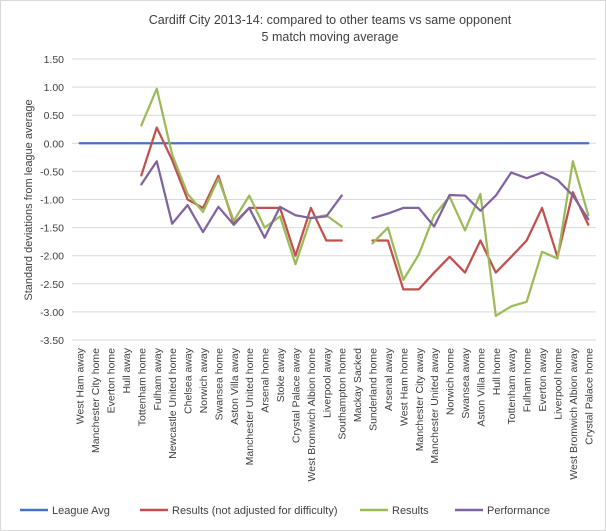 The image size is (606, 531). I want to click on x-tick-label: Manchester City away, so click(420, 399).